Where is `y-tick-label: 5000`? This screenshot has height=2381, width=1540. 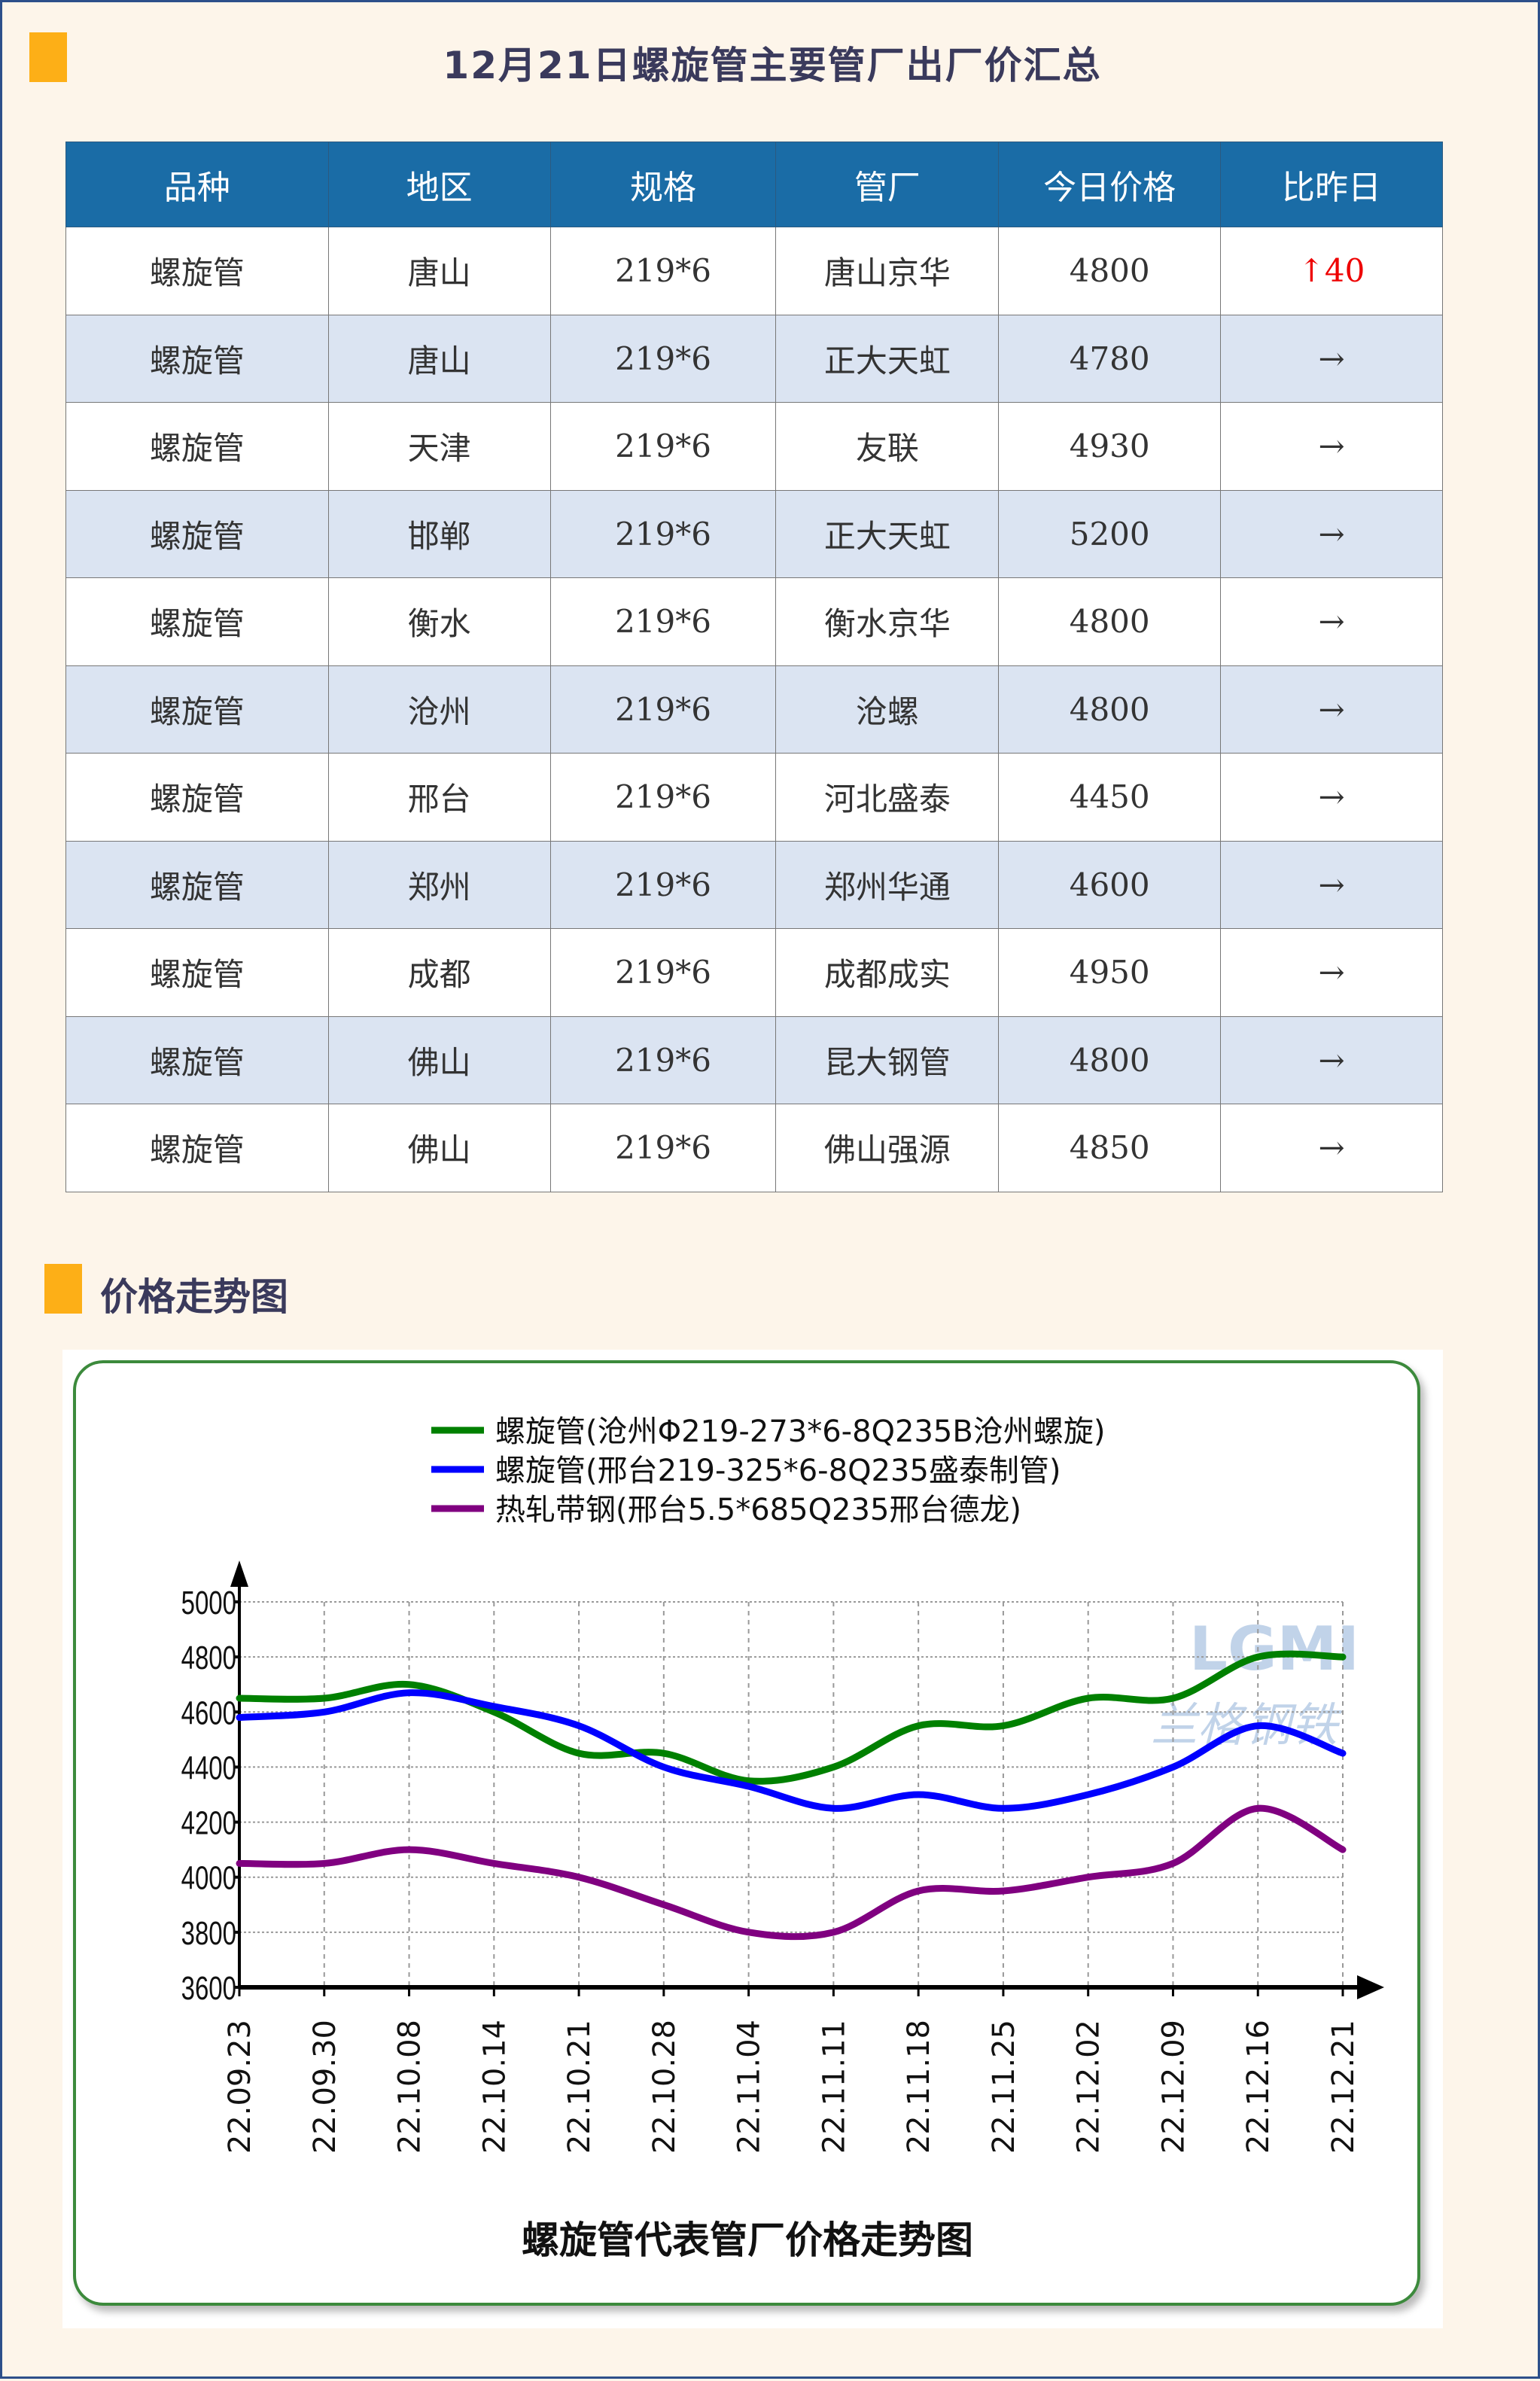 y-tick-label: 5000 is located at coordinates (208, 1603).